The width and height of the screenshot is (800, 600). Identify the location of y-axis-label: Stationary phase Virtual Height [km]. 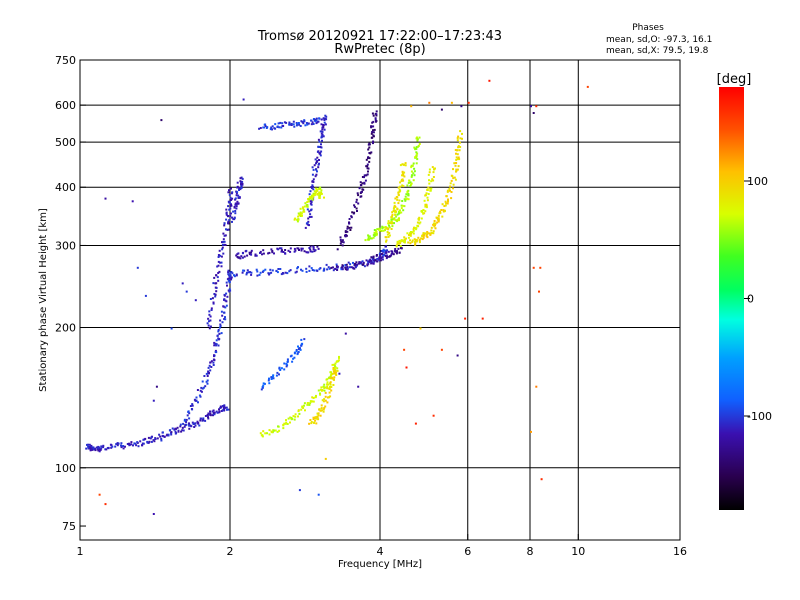
(43, 300).